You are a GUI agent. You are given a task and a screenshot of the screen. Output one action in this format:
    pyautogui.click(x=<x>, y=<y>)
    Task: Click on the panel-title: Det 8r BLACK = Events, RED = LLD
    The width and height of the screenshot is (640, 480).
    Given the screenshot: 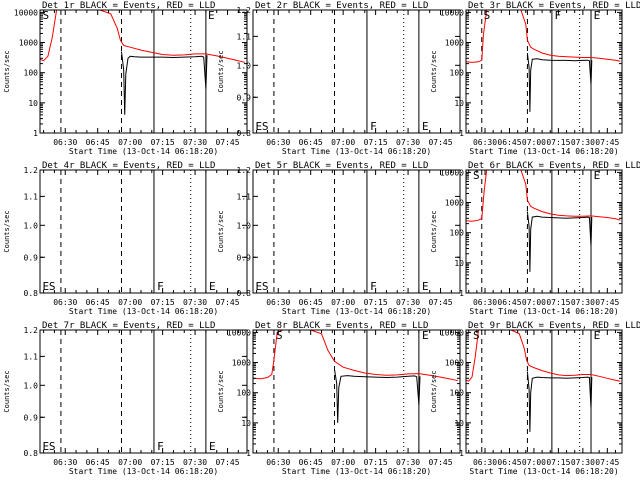 What is the action you would take?
    pyautogui.click(x=341, y=326)
    